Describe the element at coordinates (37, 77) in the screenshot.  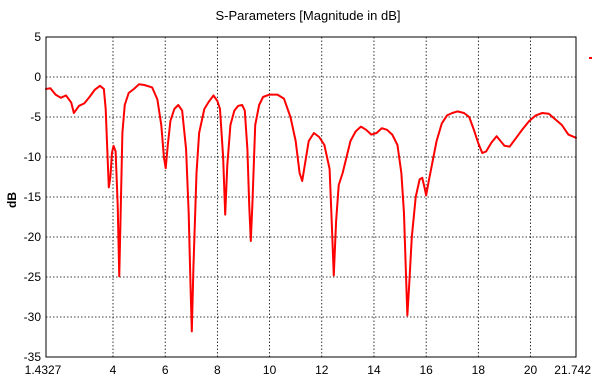
I see `y-tick-label: 0` at that location.